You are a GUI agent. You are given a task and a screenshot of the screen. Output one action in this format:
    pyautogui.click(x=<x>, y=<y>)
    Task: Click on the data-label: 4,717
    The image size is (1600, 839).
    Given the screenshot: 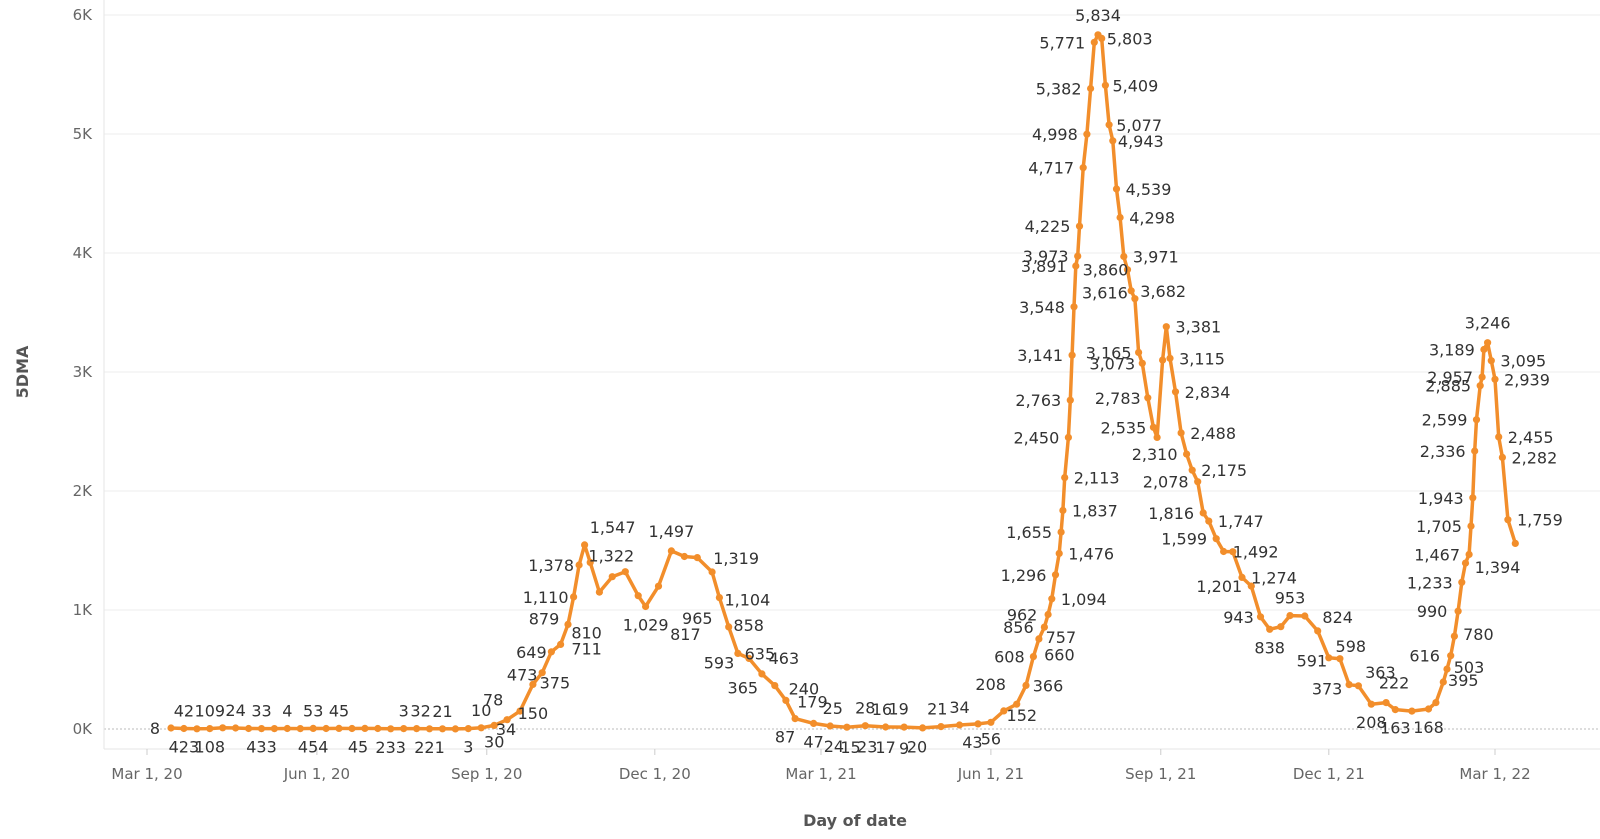 What is the action you would take?
    pyautogui.click(x=1051, y=168)
    